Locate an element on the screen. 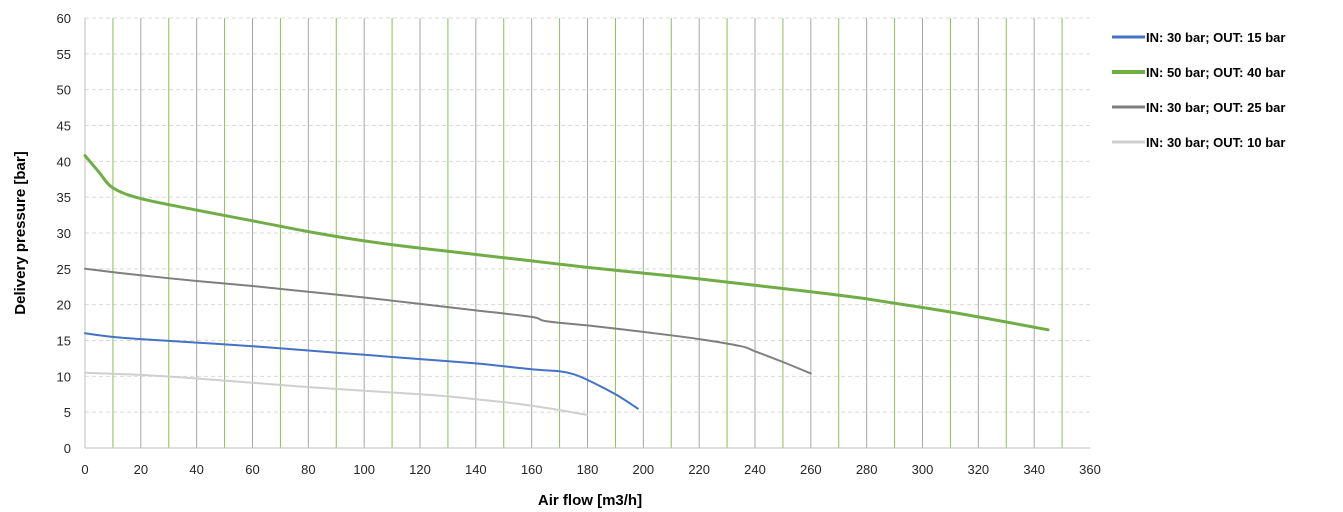 This screenshot has width=1343, height=512. y-tick-label: 40 is located at coordinates (64, 161).